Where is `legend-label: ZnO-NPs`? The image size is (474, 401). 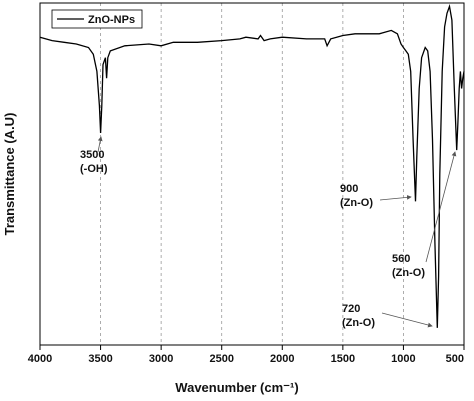
legend-label: ZnO-NPs is located at coordinates (111, 20).